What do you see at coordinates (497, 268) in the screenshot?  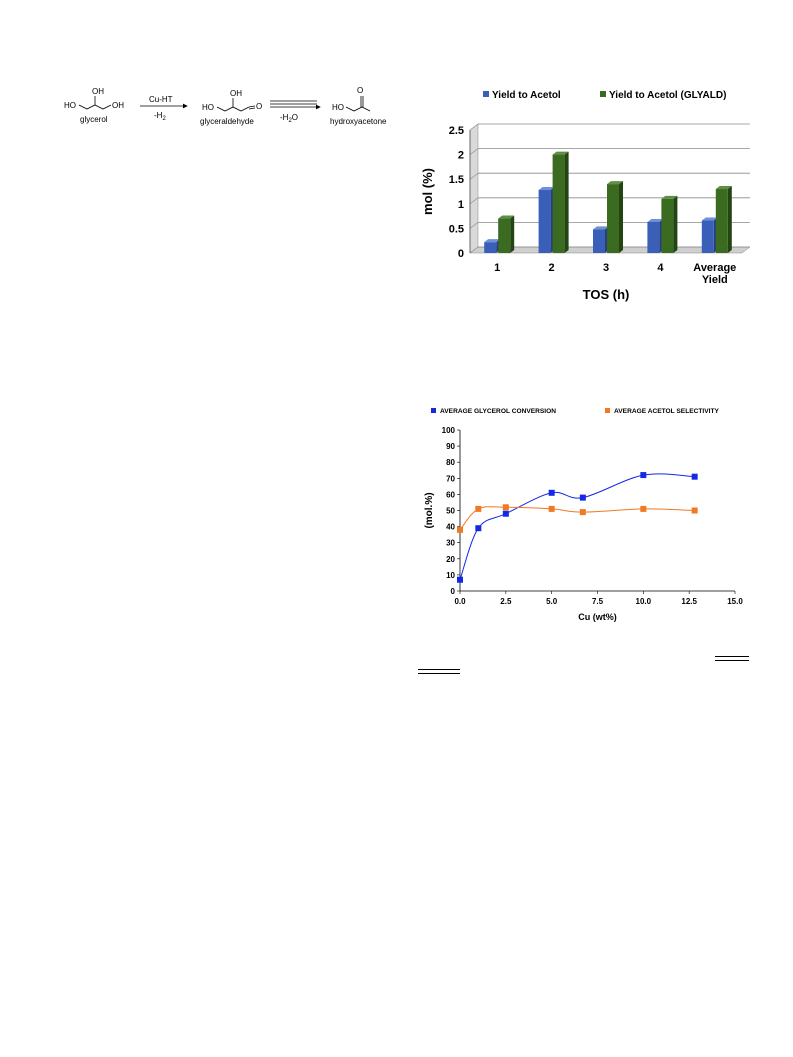 I see `x-tick-label: 1` at bounding box center [497, 268].